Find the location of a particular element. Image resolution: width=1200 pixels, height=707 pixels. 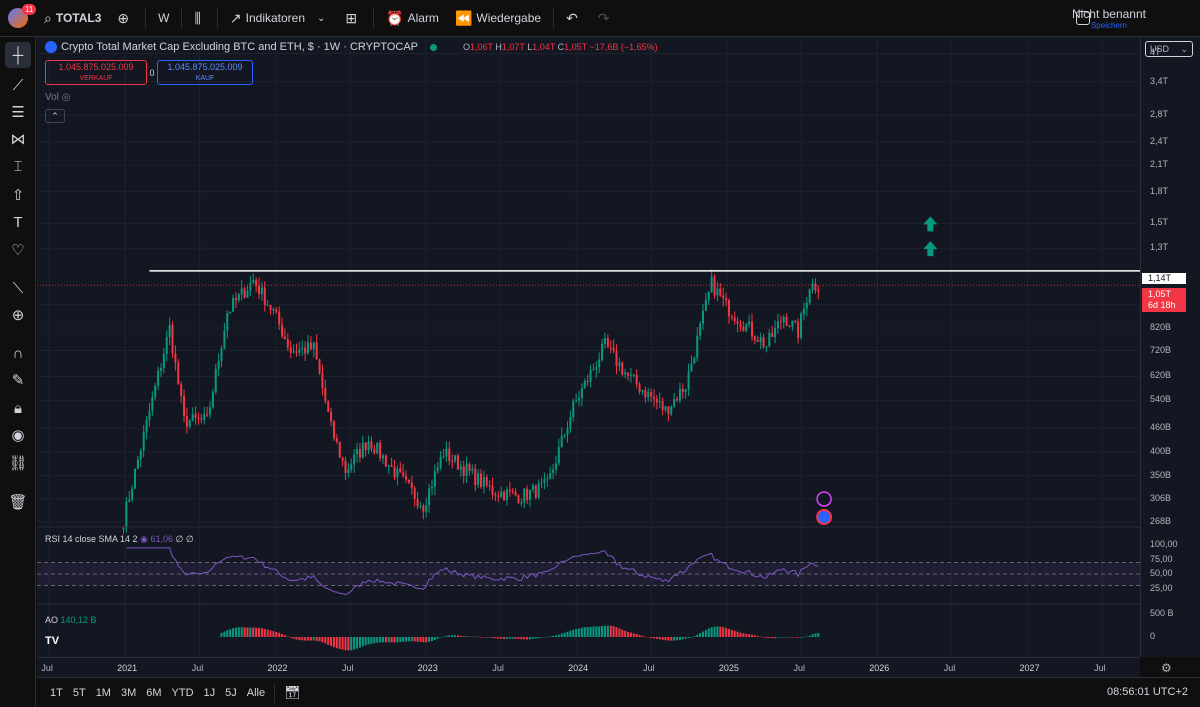

pattern-tool-icon: ⋈ is located at coordinates (18, 139).